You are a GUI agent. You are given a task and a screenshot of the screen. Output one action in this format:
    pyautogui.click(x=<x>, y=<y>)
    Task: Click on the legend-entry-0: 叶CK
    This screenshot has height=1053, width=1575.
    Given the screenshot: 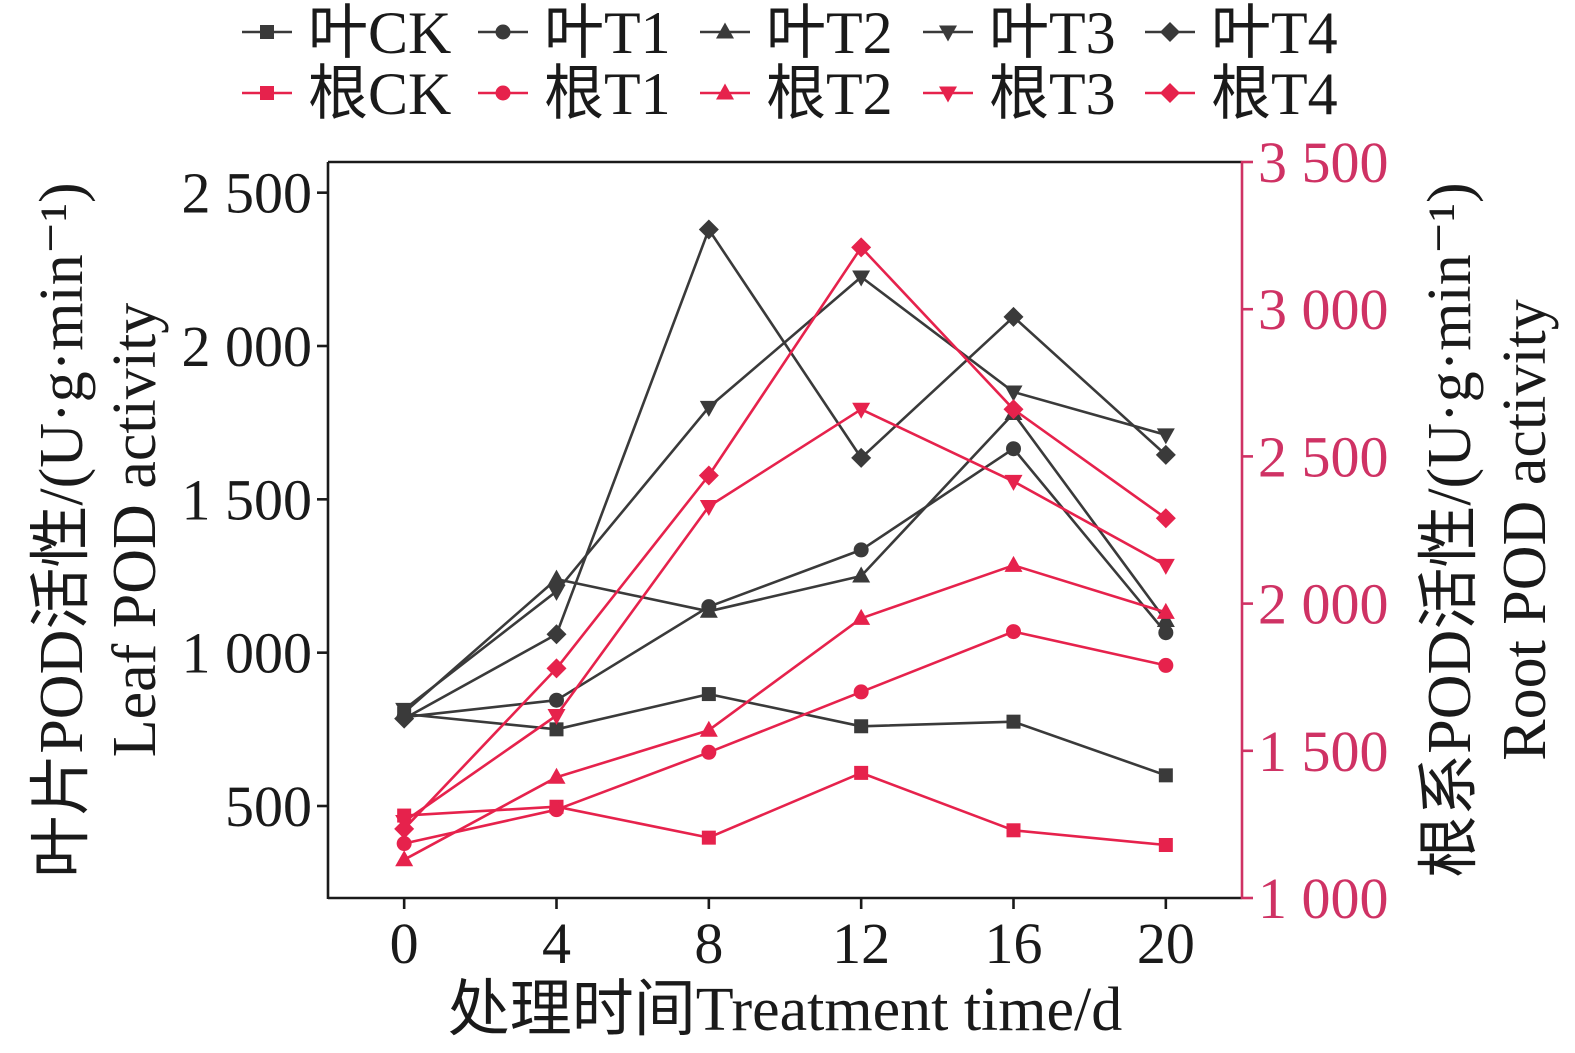 What is the action you would take?
    pyautogui.click(x=346, y=33)
    